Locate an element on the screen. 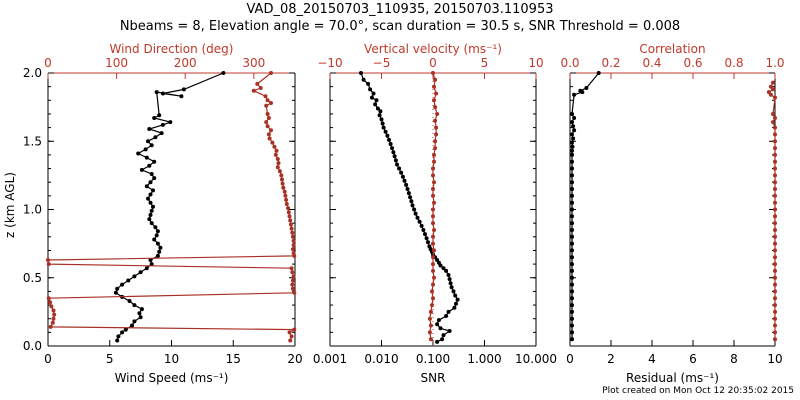 This screenshot has height=400, width=800. series-residual is located at coordinates (585, 206).